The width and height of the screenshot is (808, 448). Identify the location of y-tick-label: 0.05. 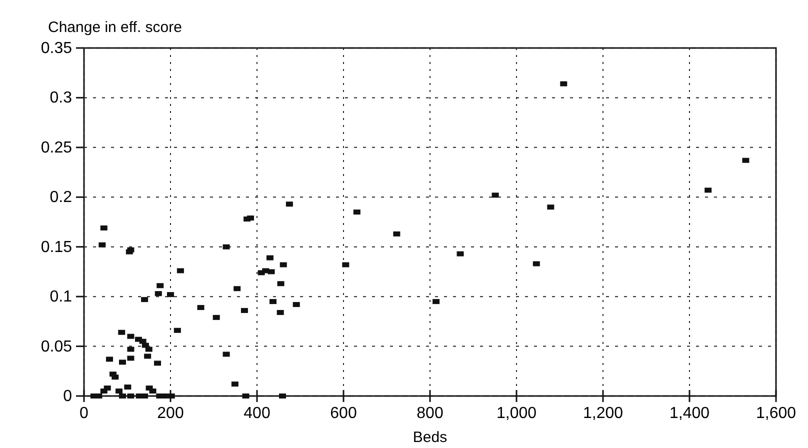
(56, 347).